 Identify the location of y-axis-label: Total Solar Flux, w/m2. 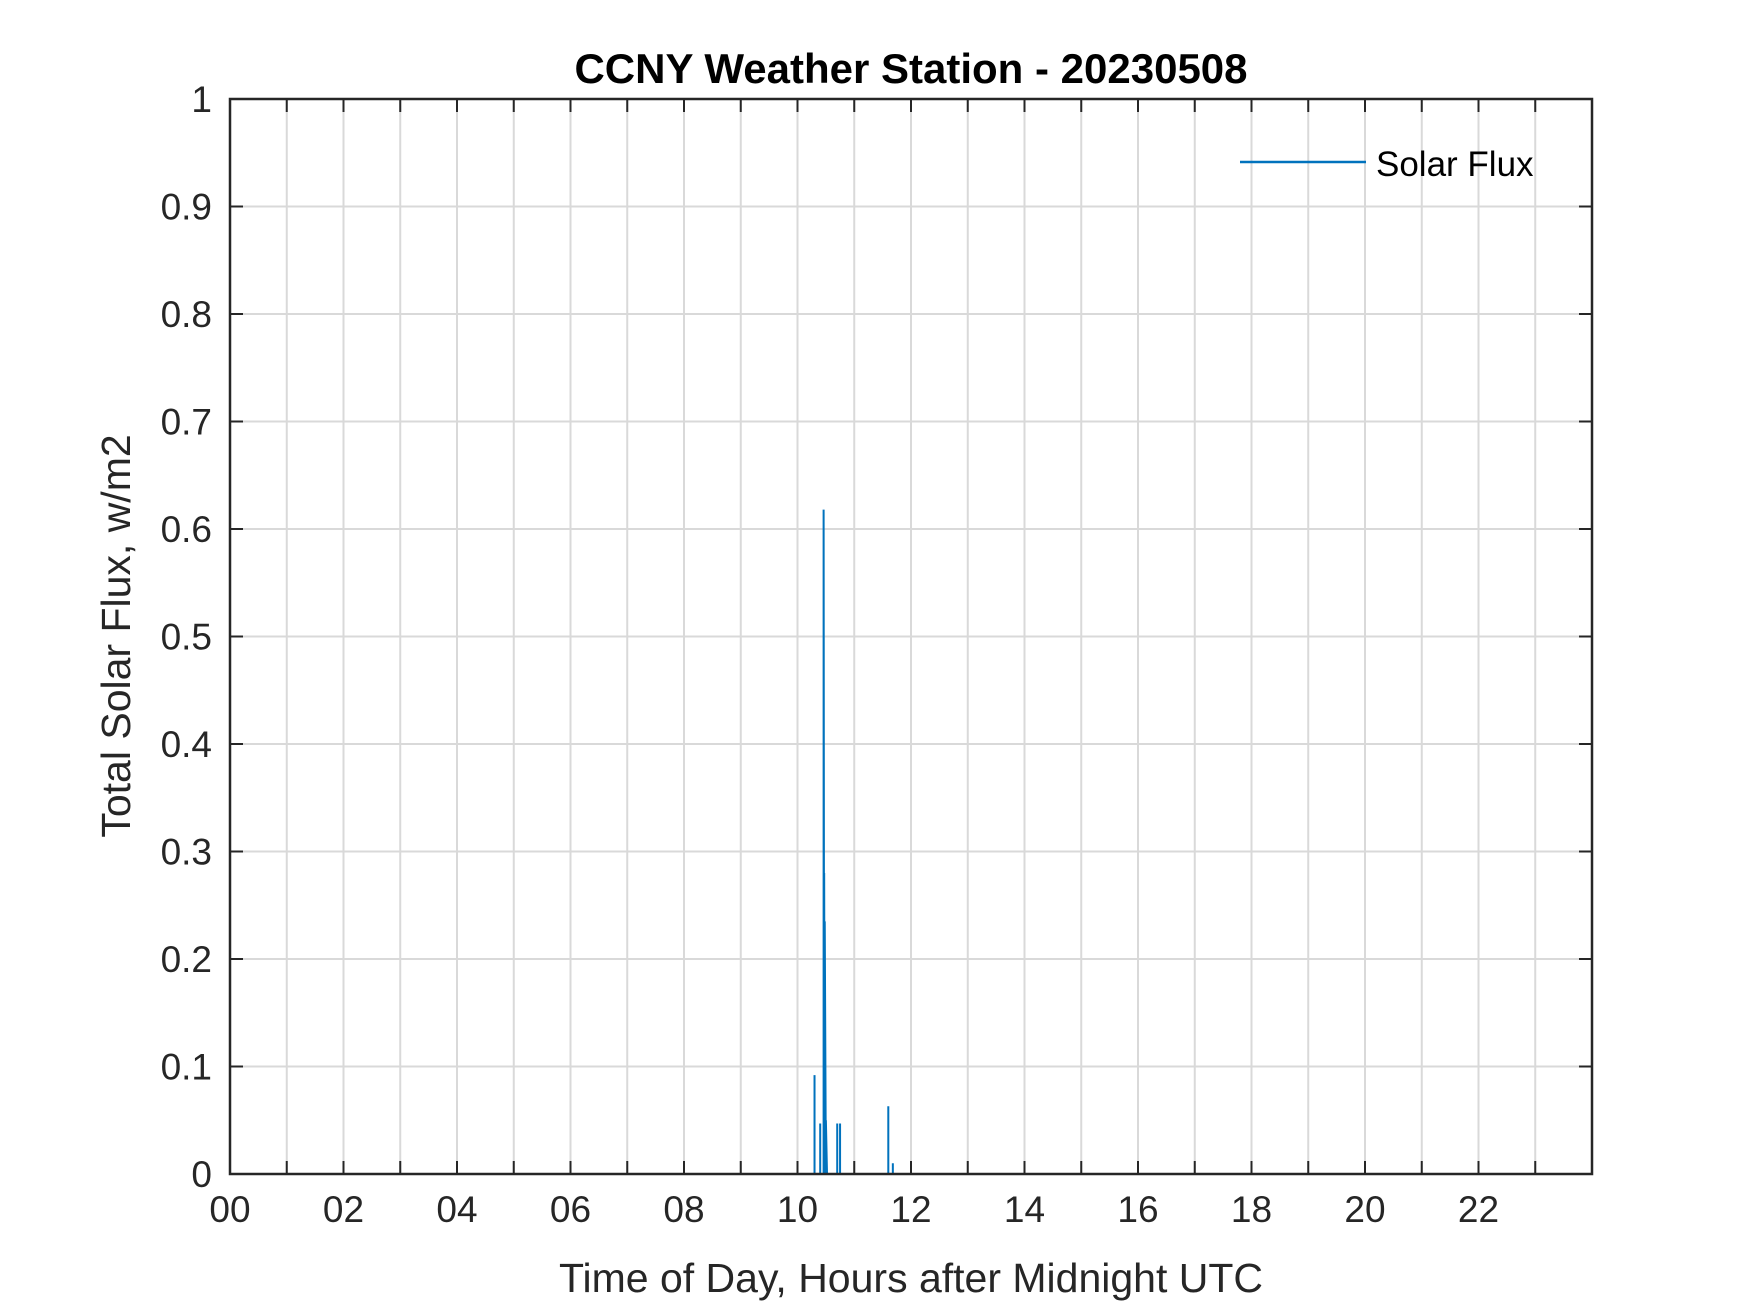
(116, 635).